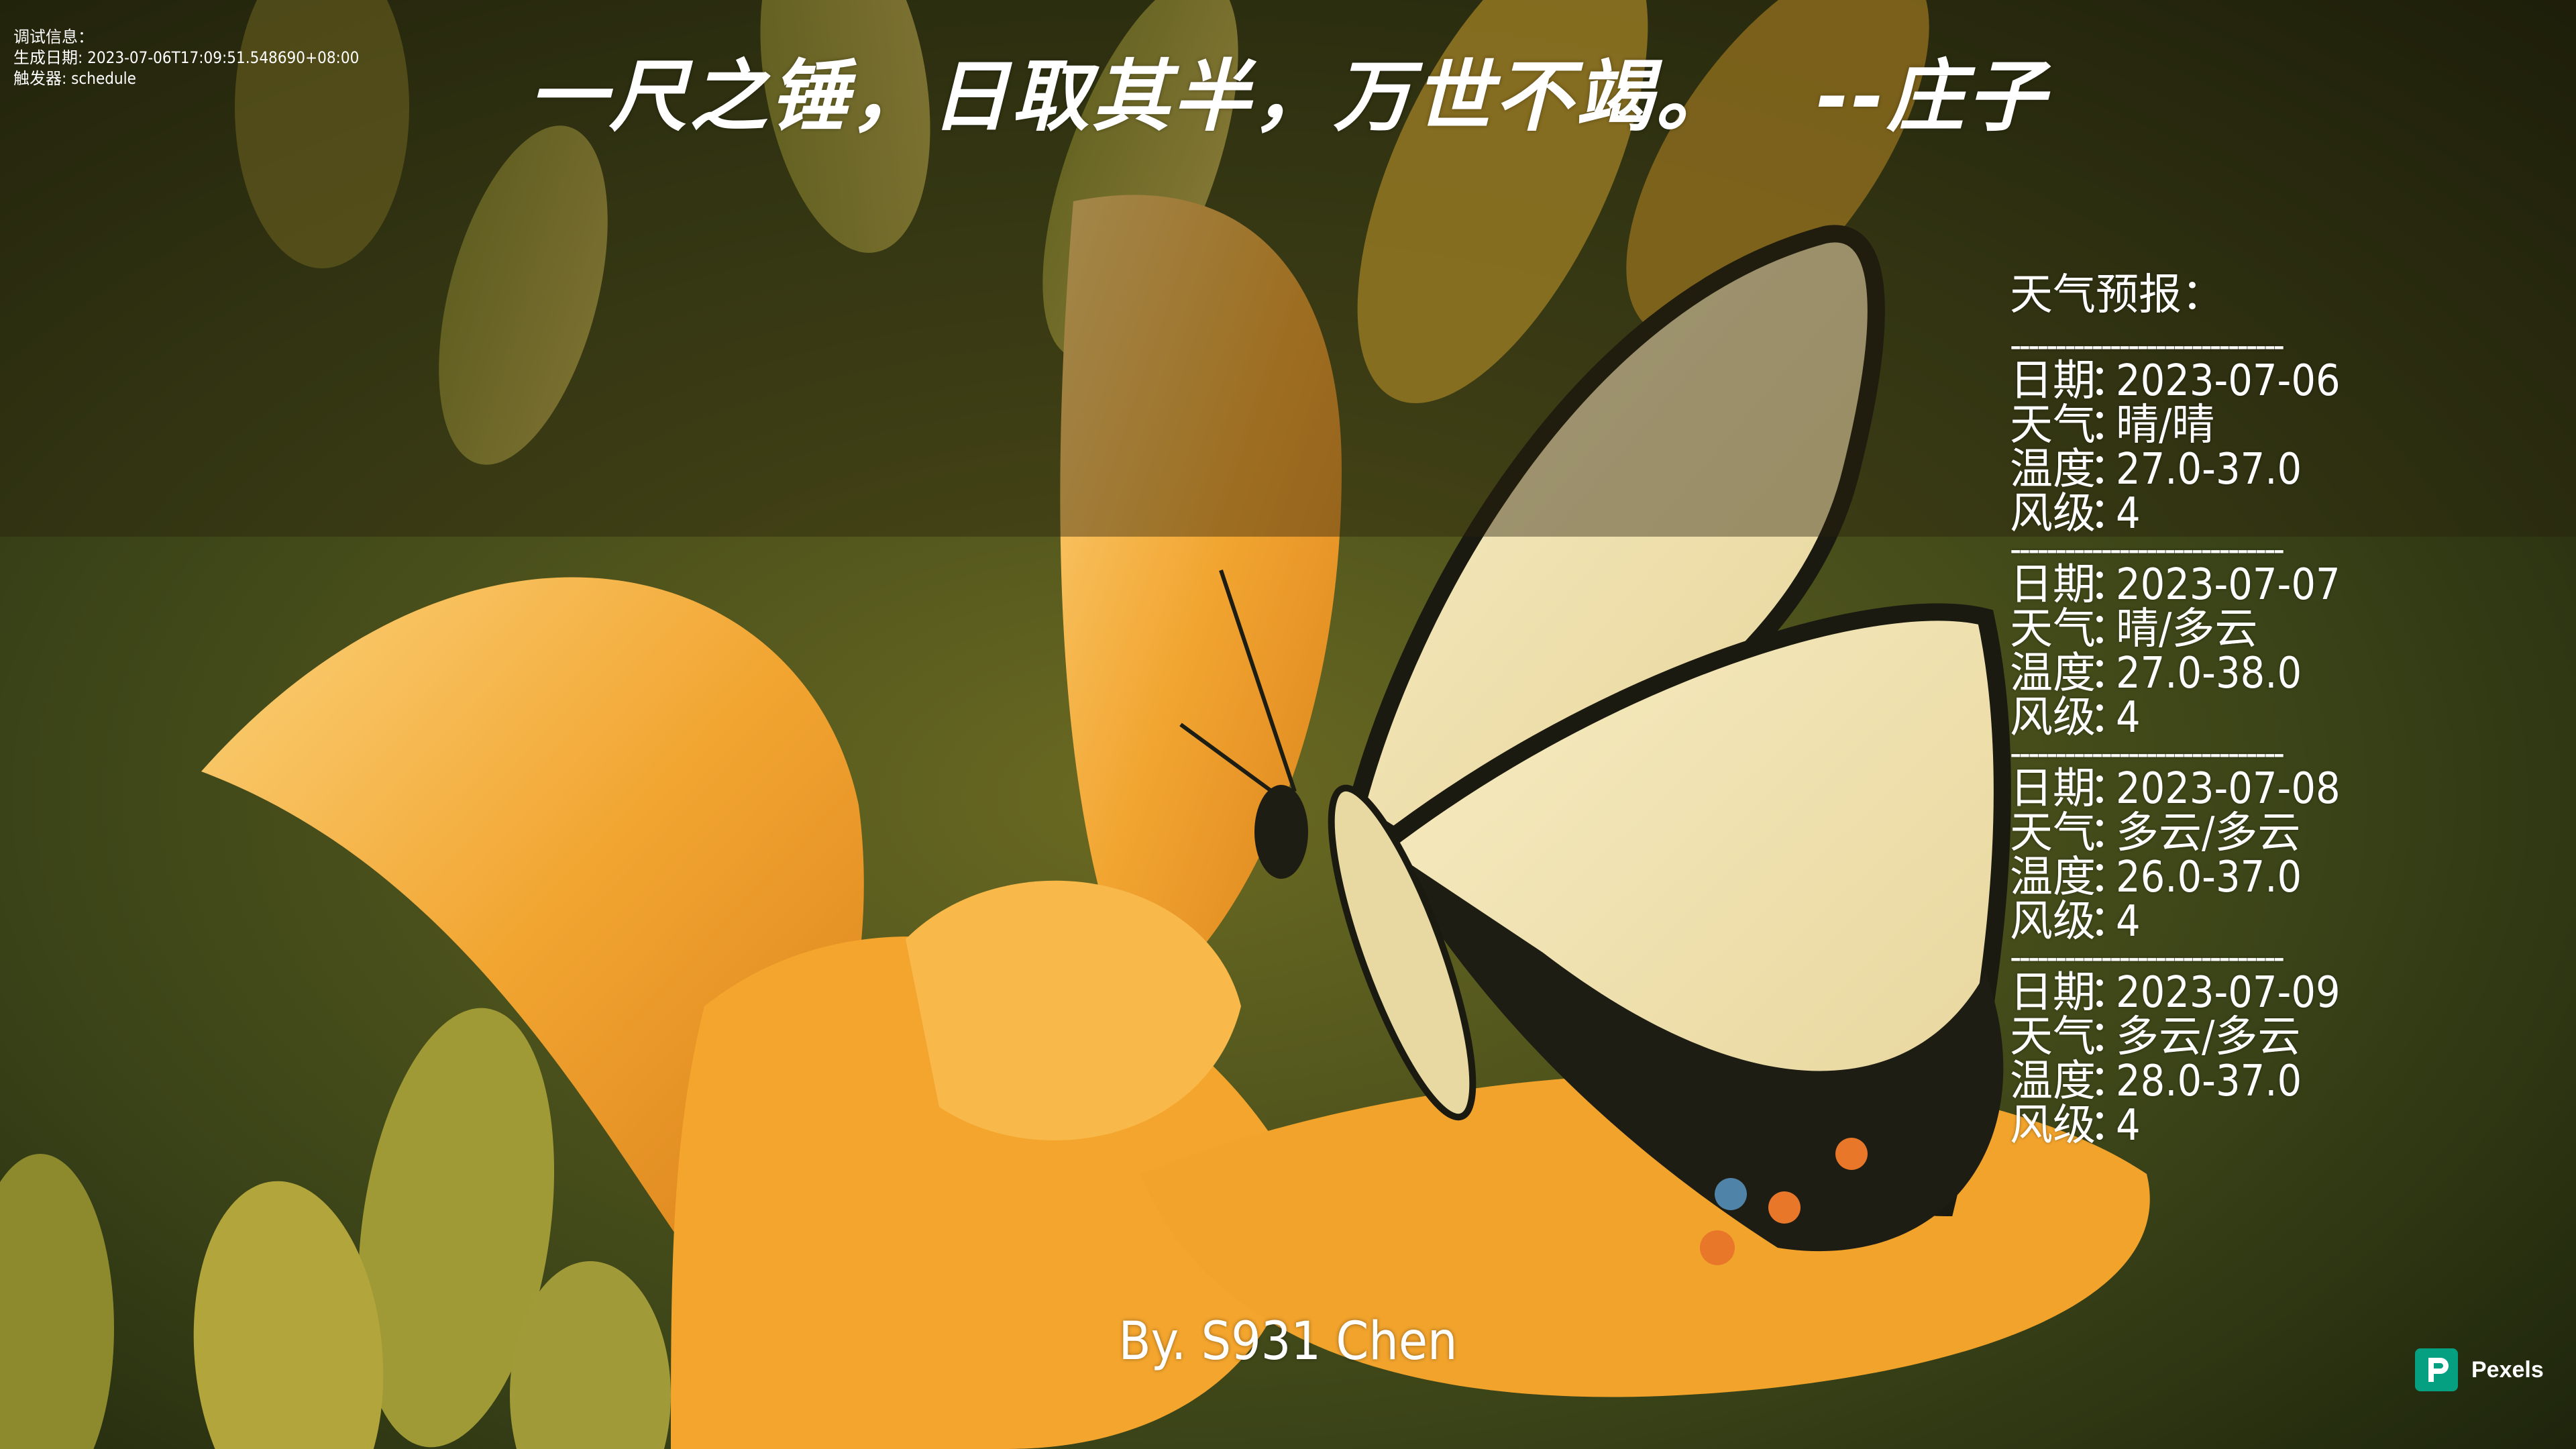 The image size is (2576, 1449). I want to click on weather-temperature-value: 26.0-37.0, so click(2209, 877).